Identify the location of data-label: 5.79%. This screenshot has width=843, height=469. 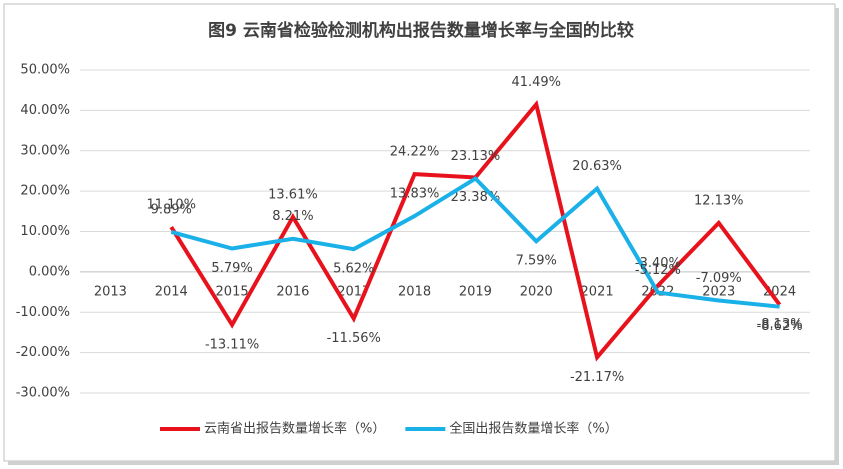
(231, 268).